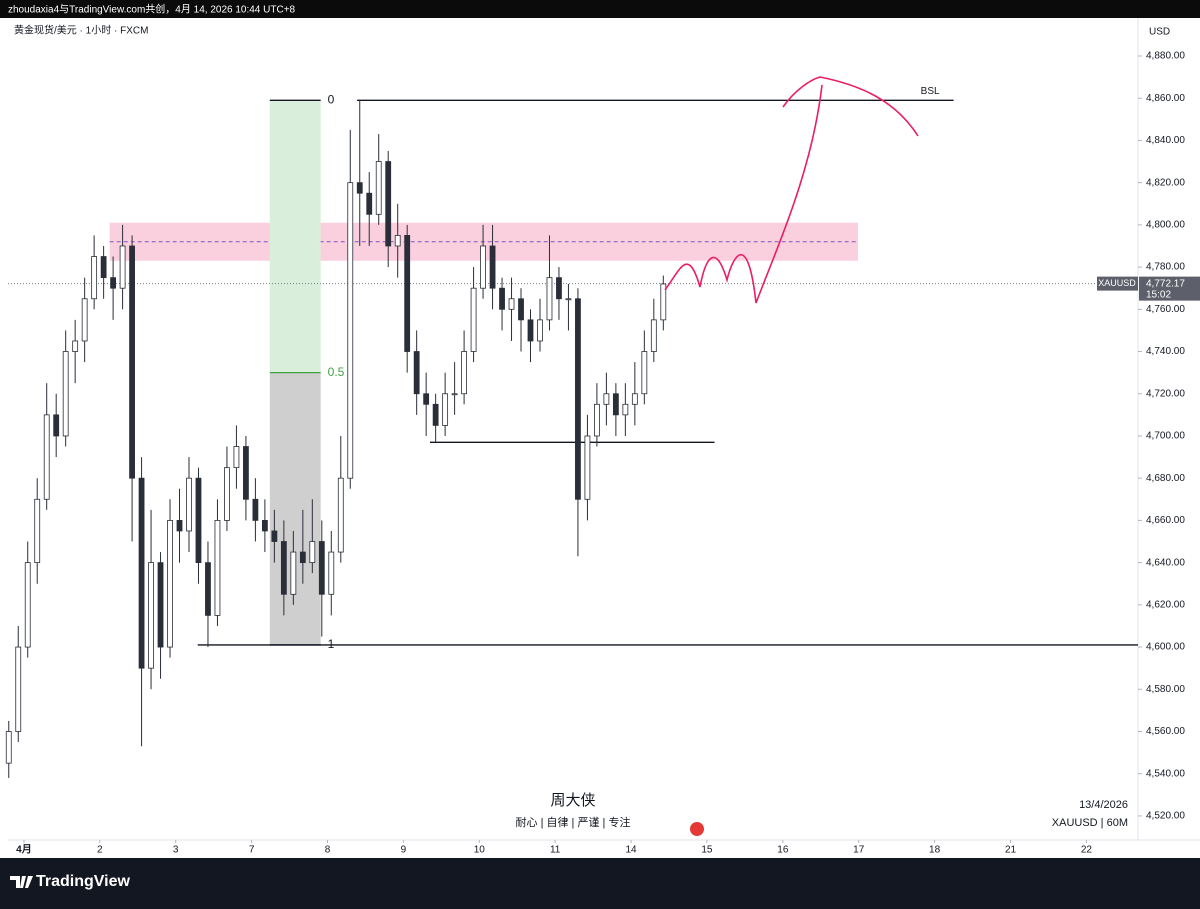  What do you see at coordinates (1159, 32) in the screenshot?
I see `axis-unit: USD` at bounding box center [1159, 32].